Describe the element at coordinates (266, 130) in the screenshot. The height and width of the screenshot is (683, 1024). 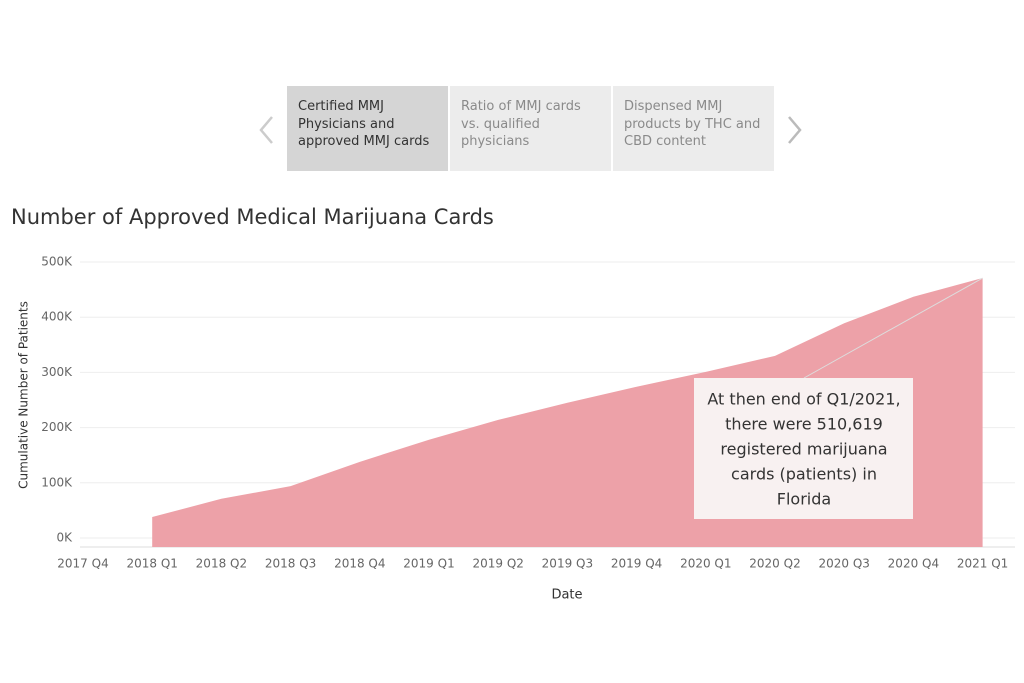
I see `prev-arrow` at that location.